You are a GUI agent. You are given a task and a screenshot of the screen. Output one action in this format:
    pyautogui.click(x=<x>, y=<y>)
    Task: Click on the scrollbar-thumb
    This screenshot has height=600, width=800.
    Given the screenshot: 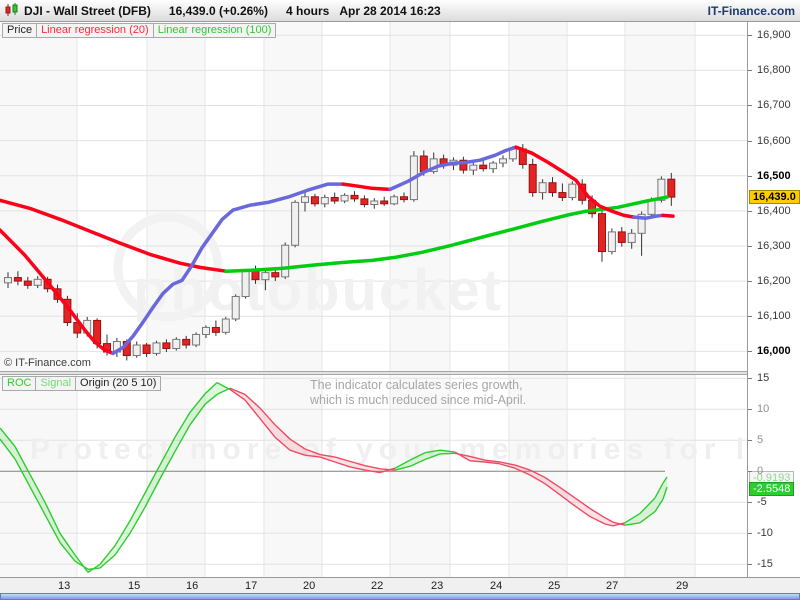 What is the action you would take?
    pyautogui.click(x=400, y=596)
    